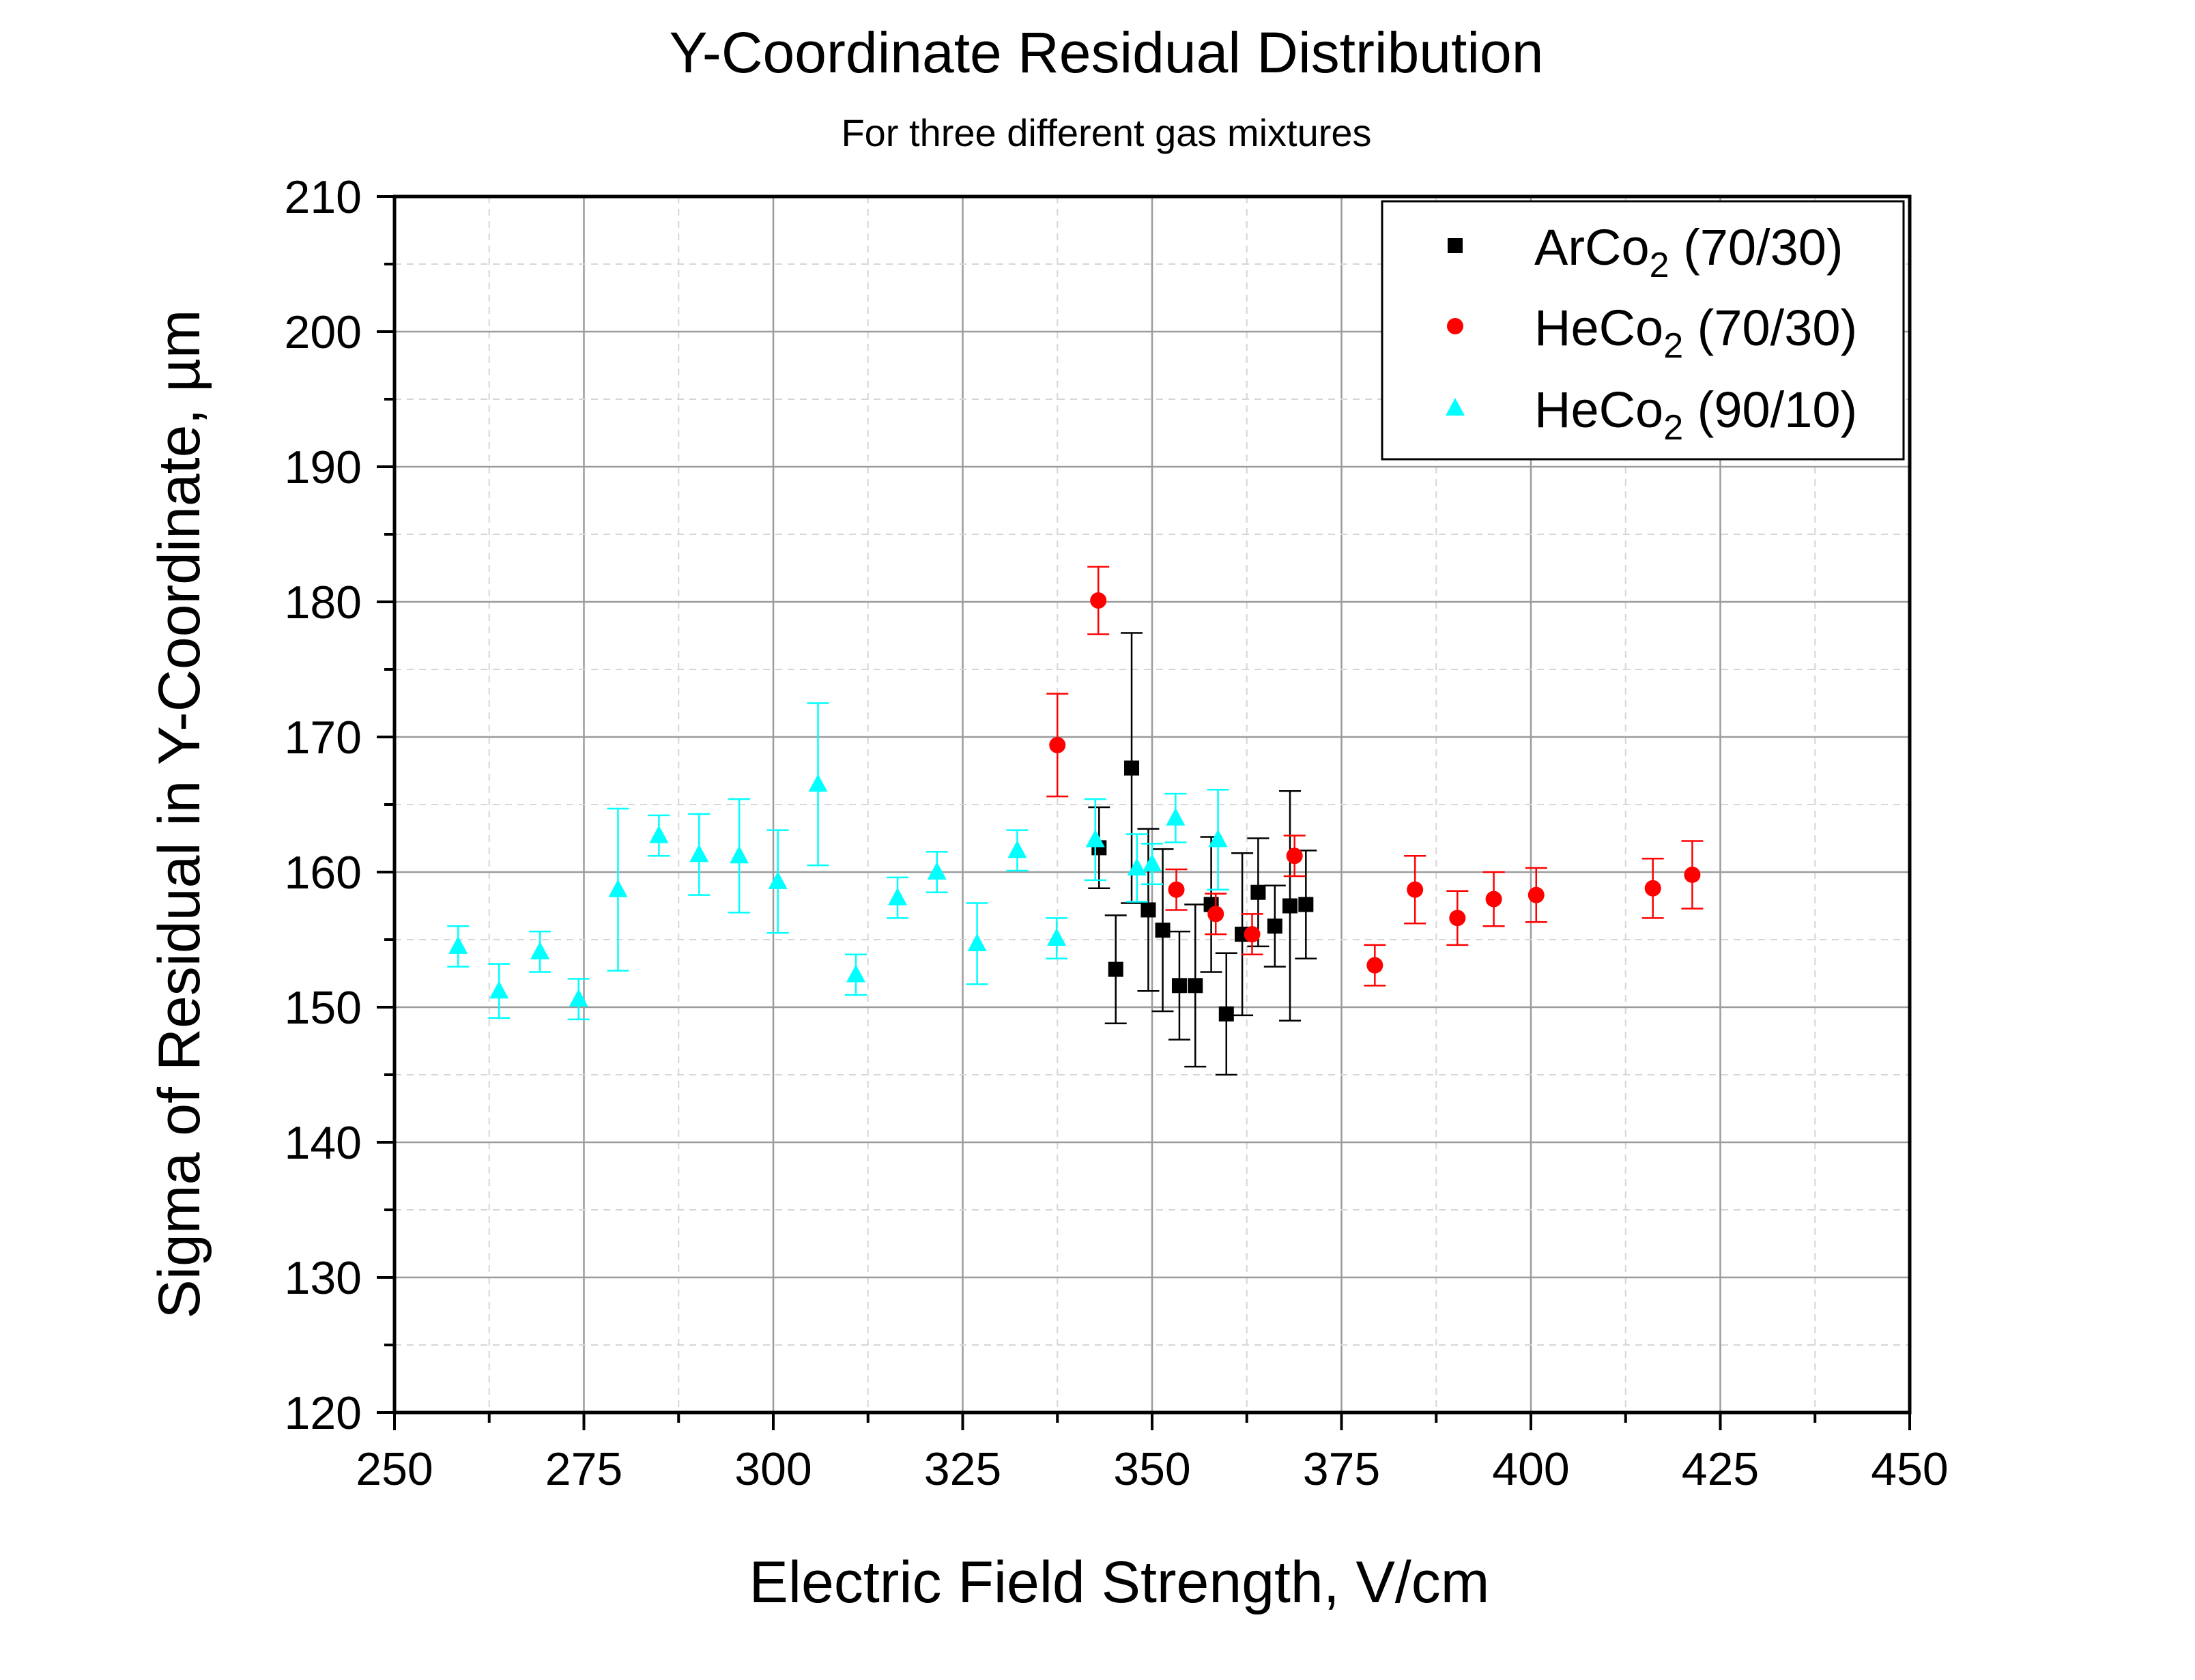 The width and height of the screenshot is (2195, 1680). What do you see at coordinates (1341, 1469) in the screenshot?
I see `x-tick-label: 375` at bounding box center [1341, 1469].